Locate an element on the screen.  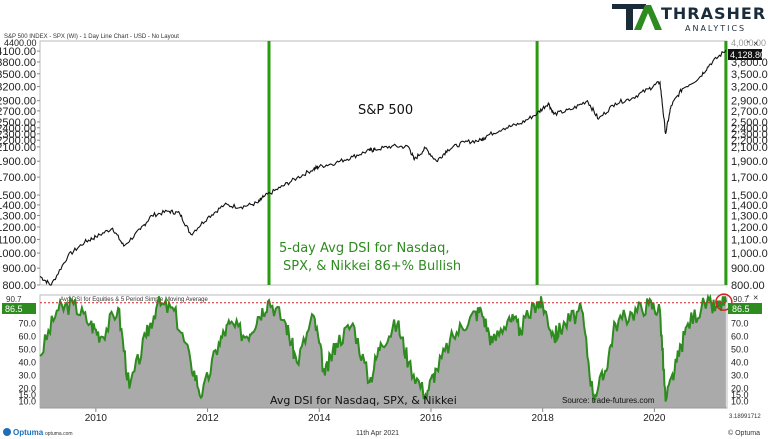
dsi-tick-label: 40.0 is located at coordinates (27, 363).